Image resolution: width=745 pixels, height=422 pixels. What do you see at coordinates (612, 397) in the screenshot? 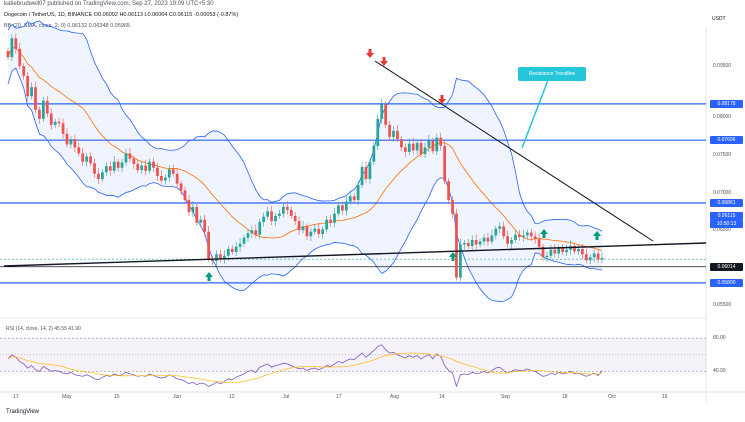
I see `x-tick-label: Oct` at bounding box center [612, 397].